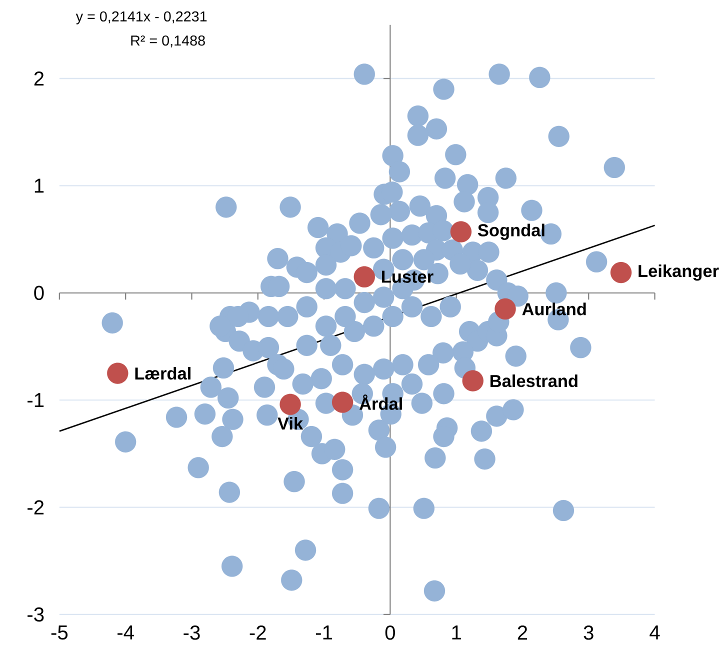 Image resolution: width=720 pixels, height=655 pixels. Describe the element at coordinates (589, 633) in the screenshot. I see `x-tick-label: 3` at that location.